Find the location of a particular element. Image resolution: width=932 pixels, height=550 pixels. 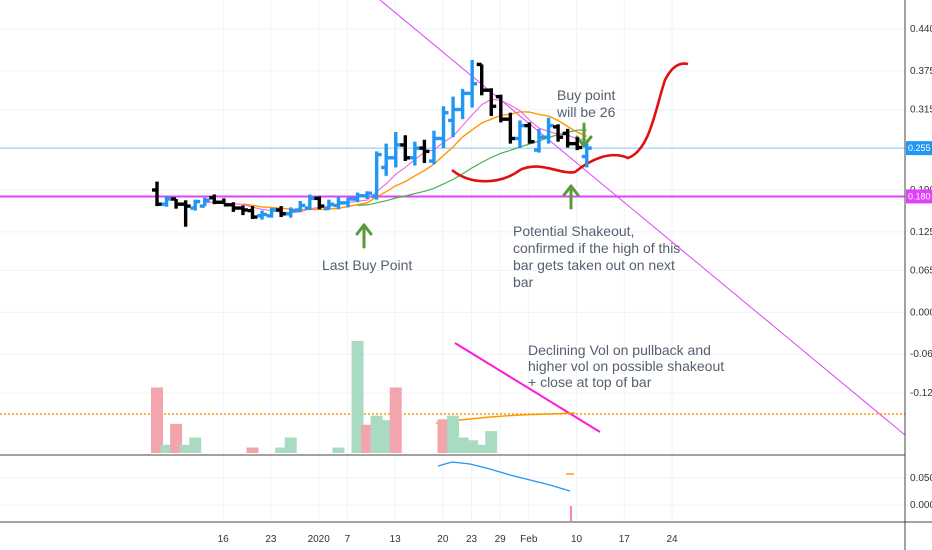

annotation-shakeout-line2: confirmed if the high of this is located at coordinates (596, 248).